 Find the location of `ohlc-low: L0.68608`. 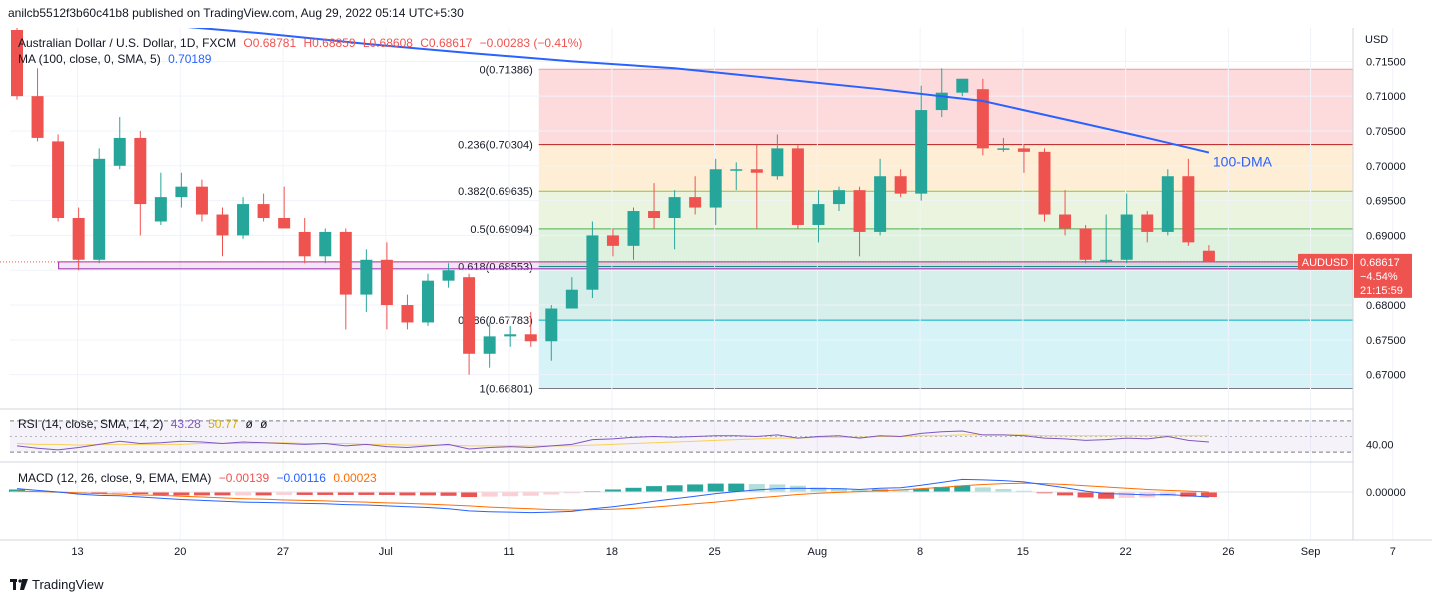

ohlc-low: L0.68608 is located at coordinates (387, 43).